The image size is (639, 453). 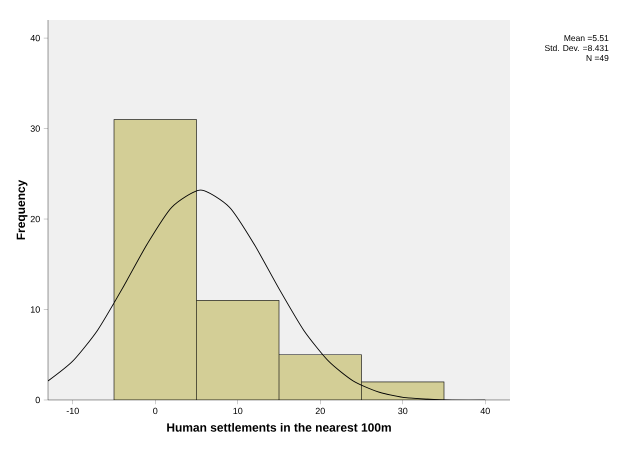 What do you see at coordinates (403, 411) in the screenshot?
I see `x-tick-label: 30` at bounding box center [403, 411].